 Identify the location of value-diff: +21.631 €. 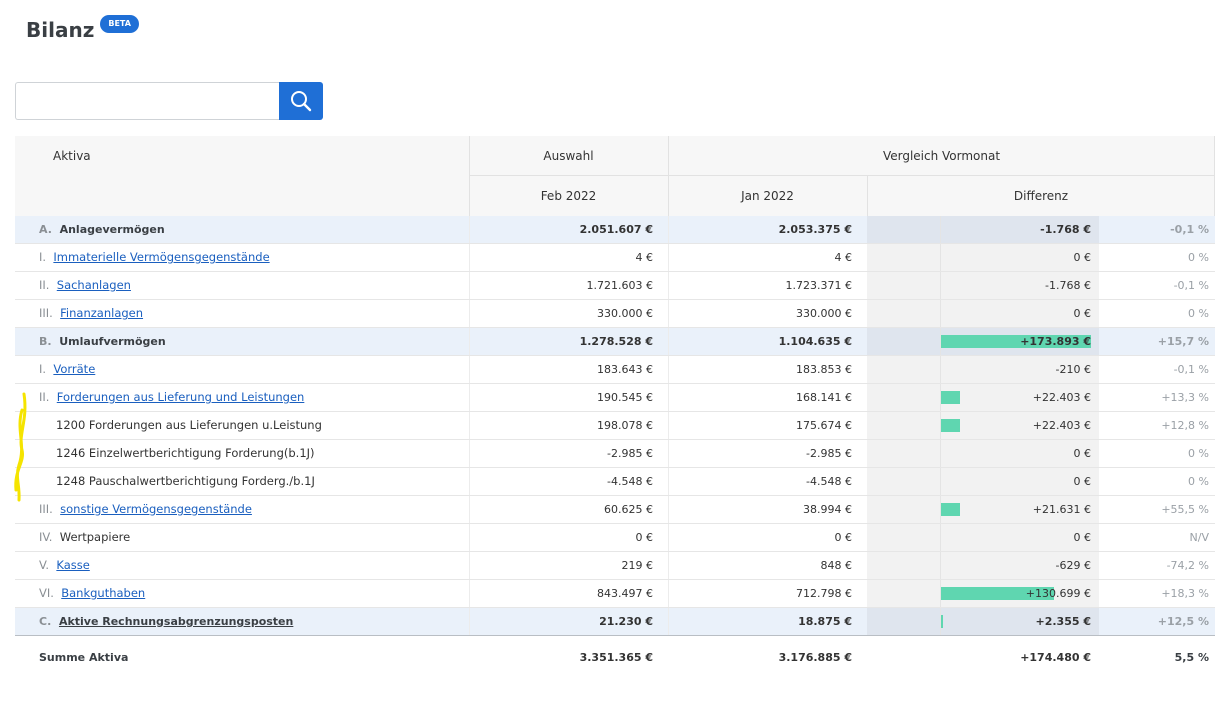
(1061, 509).